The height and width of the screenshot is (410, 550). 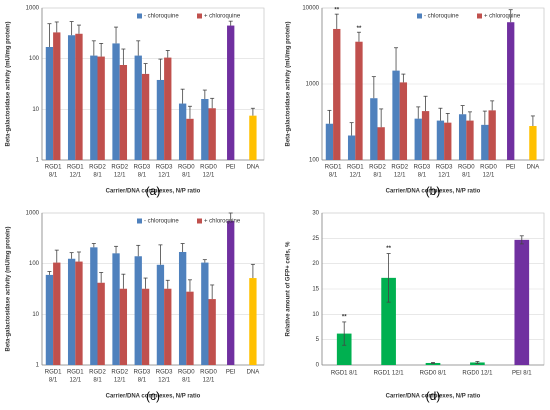 What do you see at coordinates (34, 59) in the screenshot?
I see `y-tick-label: 100` at bounding box center [34, 59].